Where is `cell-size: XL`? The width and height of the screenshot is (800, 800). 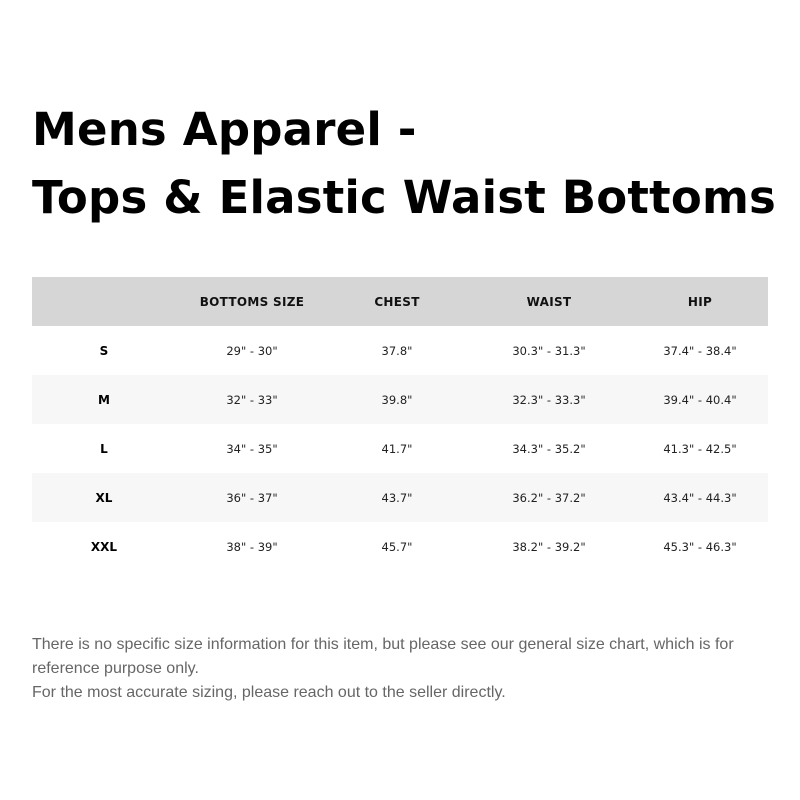 cell-size: XL is located at coordinates (104, 497).